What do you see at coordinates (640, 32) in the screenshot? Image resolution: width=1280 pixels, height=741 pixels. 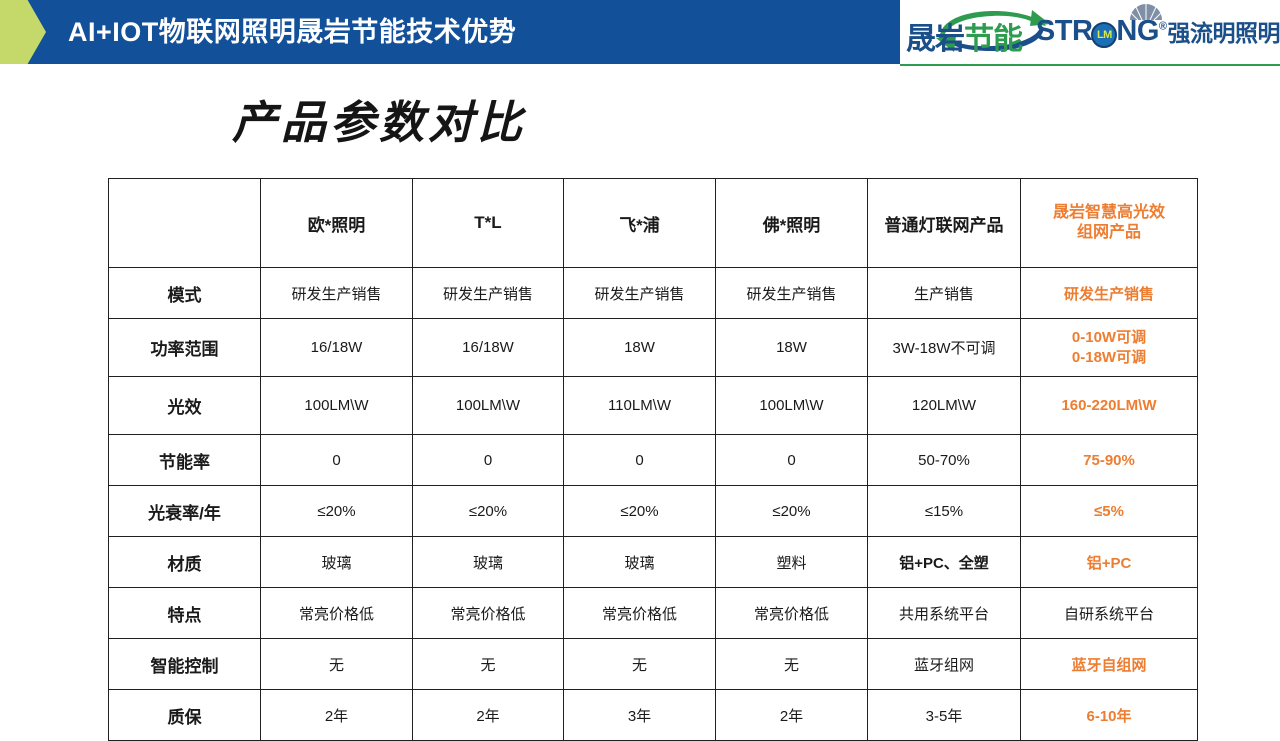 I see `page-header: AI+IOT物联网照明晟岩节能技术优势 晟岩节能` at bounding box center [640, 32].